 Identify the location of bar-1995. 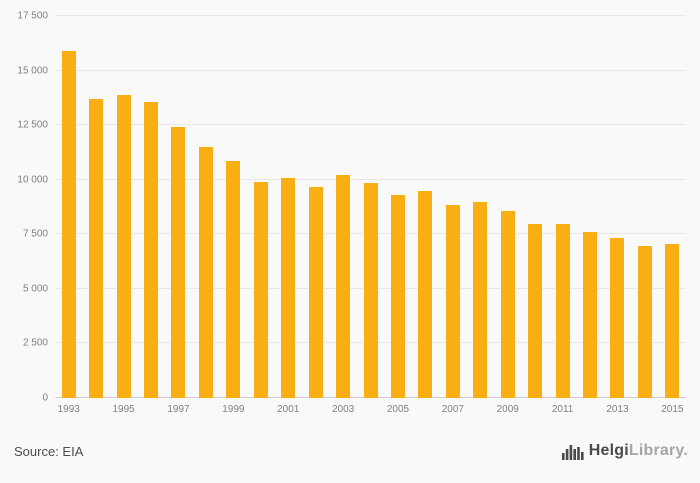
(123, 246).